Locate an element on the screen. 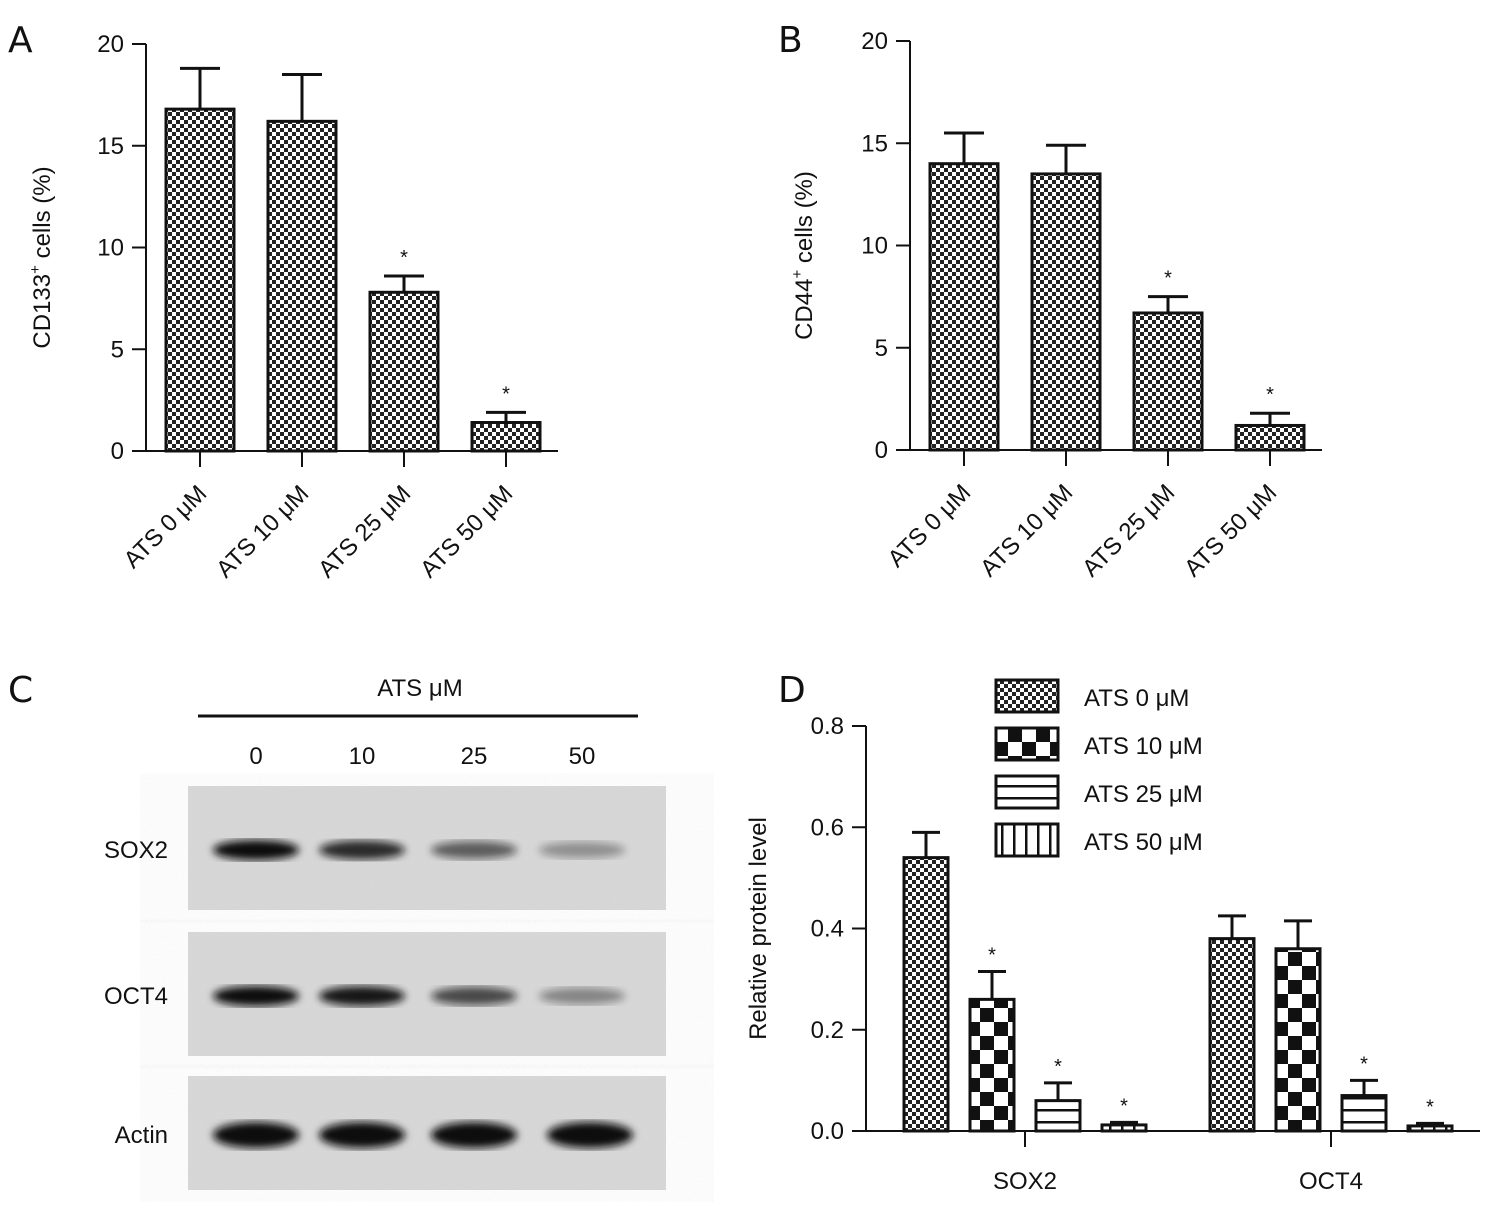 The width and height of the screenshot is (1510, 1210). lane-label: 25 is located at coordinates (474, 756).